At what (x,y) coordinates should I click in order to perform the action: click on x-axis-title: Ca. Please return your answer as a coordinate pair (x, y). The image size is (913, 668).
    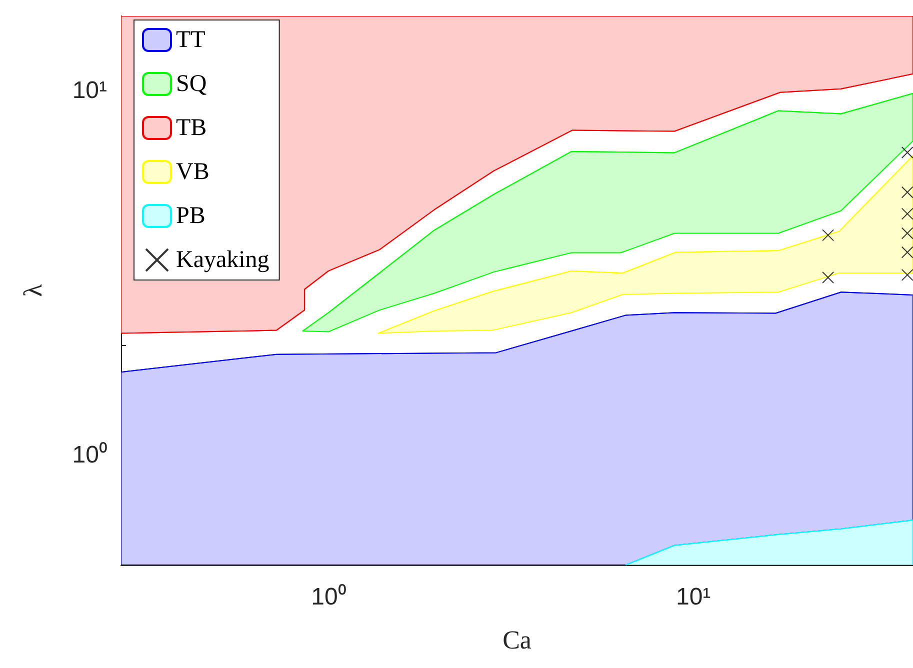
    Looking at the image, I should click on (517, 640).